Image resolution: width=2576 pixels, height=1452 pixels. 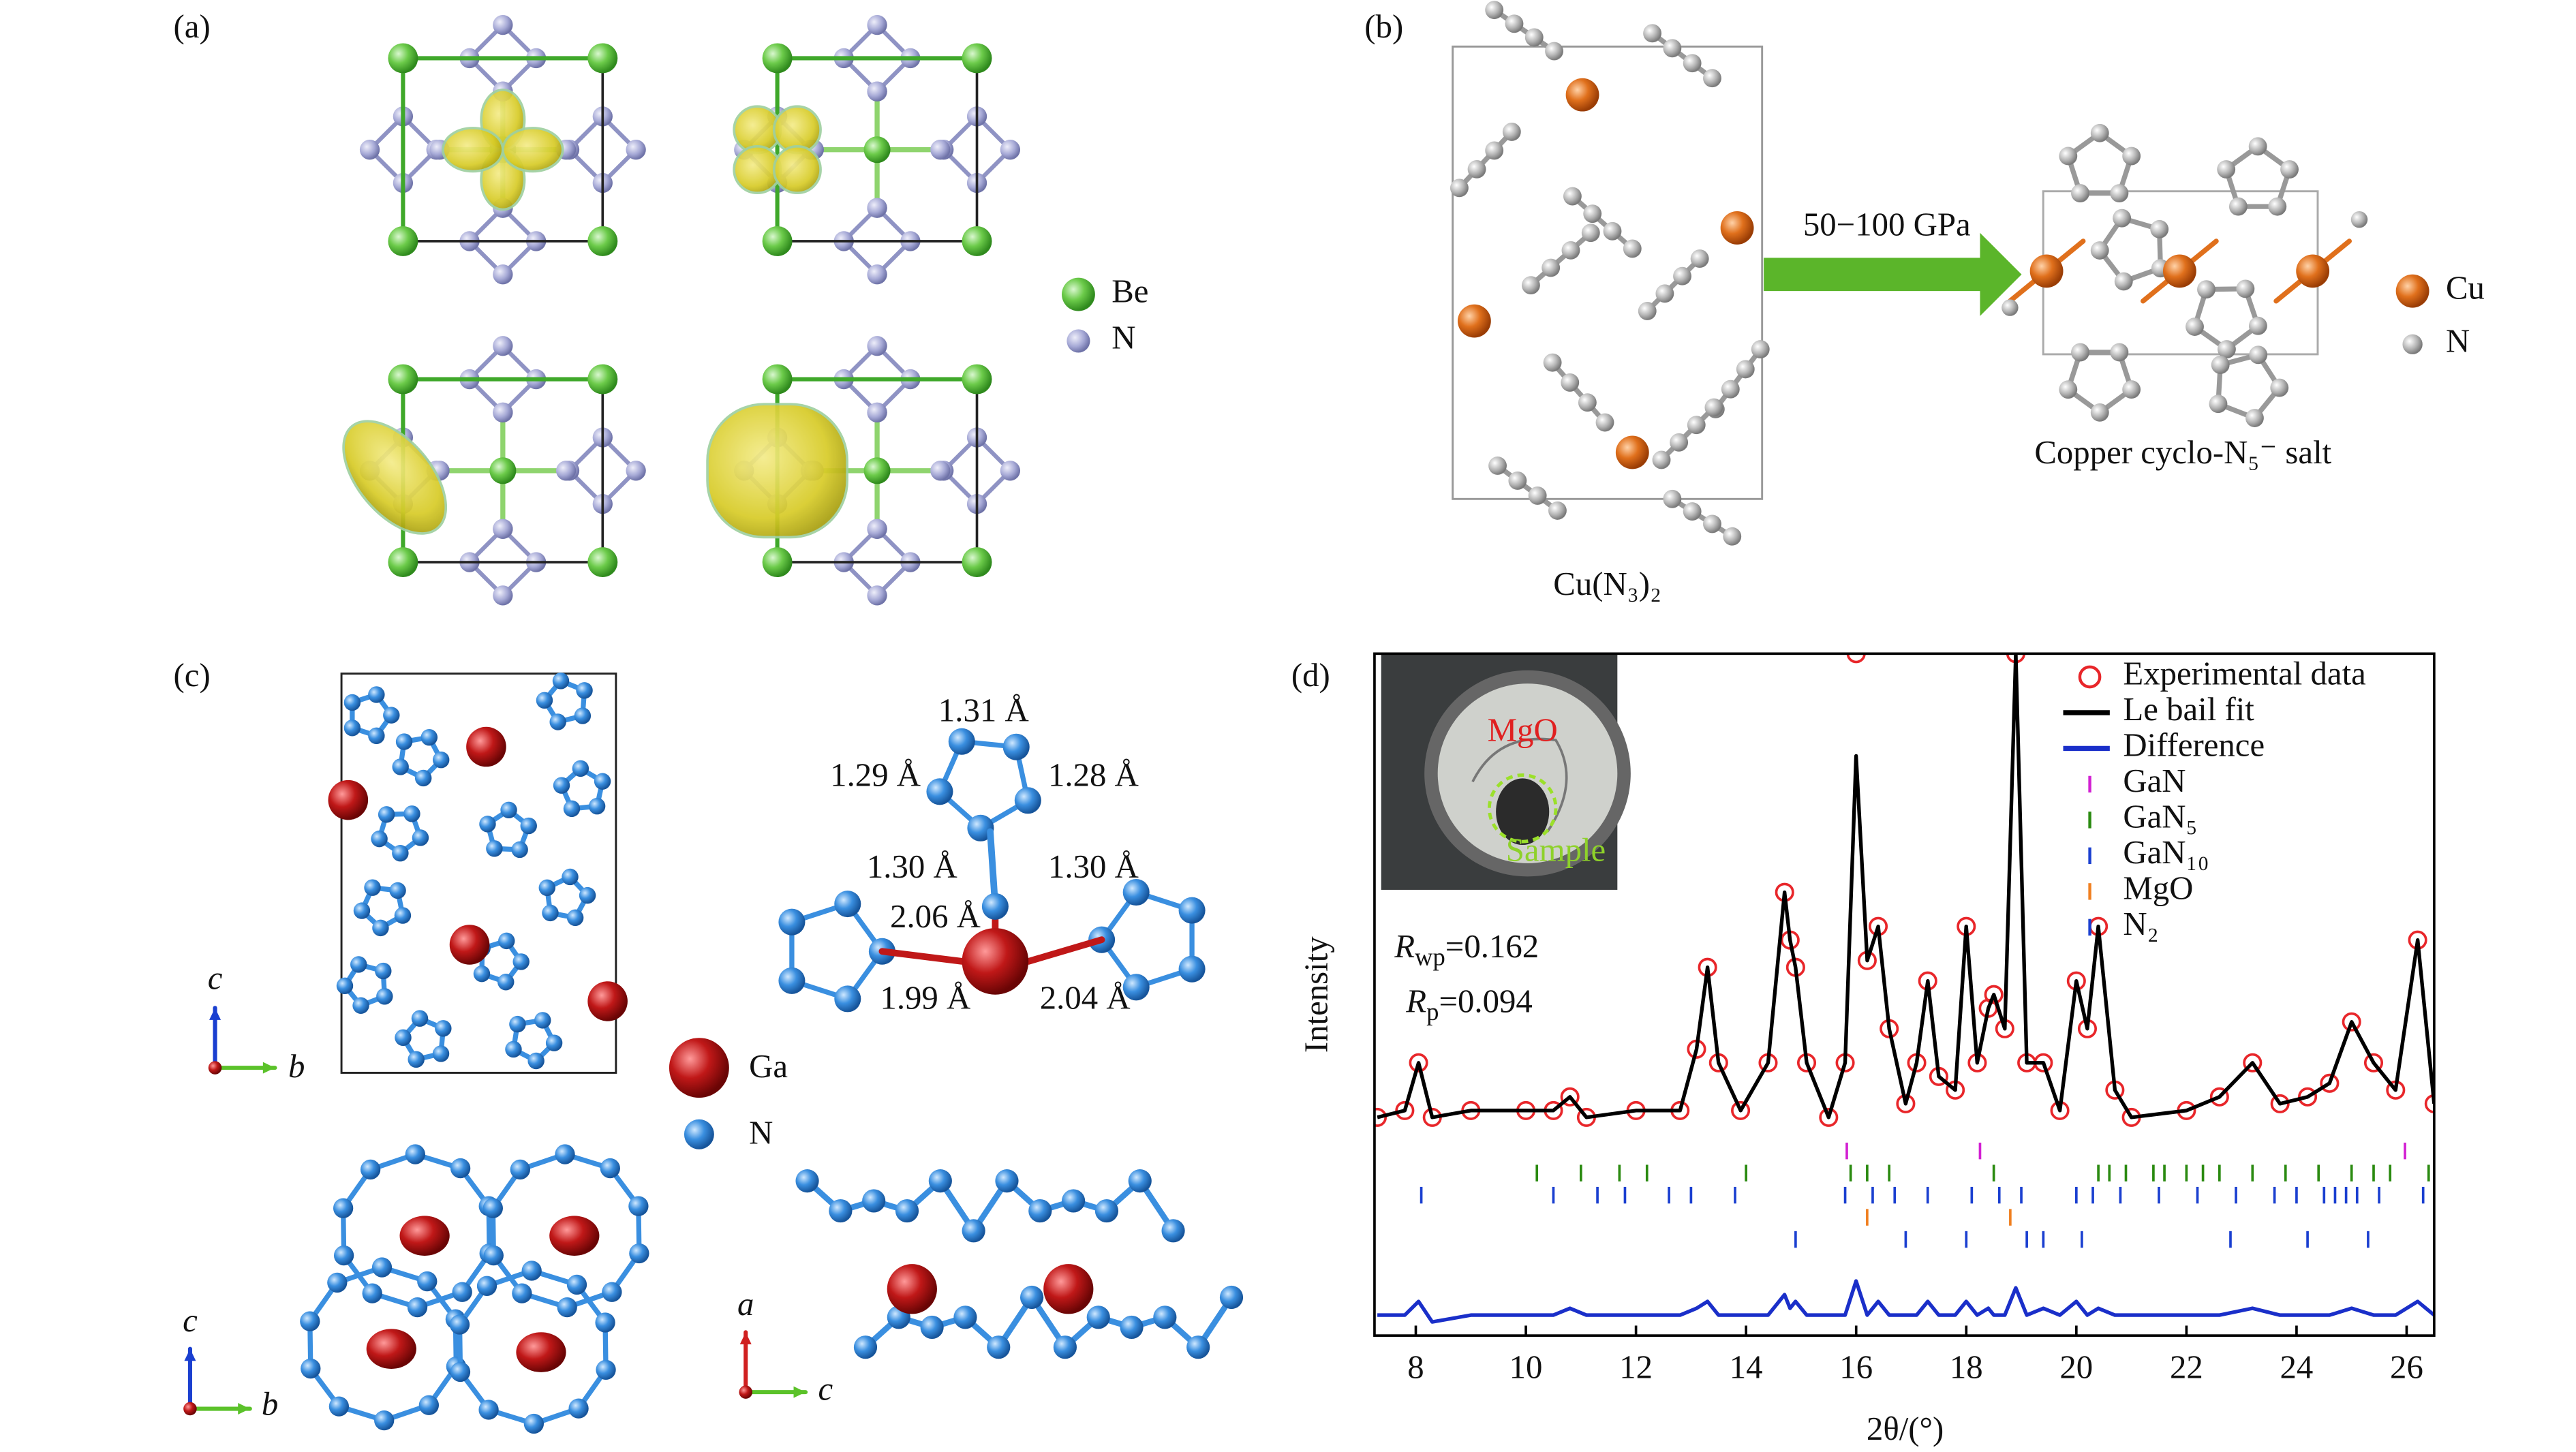 I want to click on x-tick-label: 20, so click(x=2076, y=1367).